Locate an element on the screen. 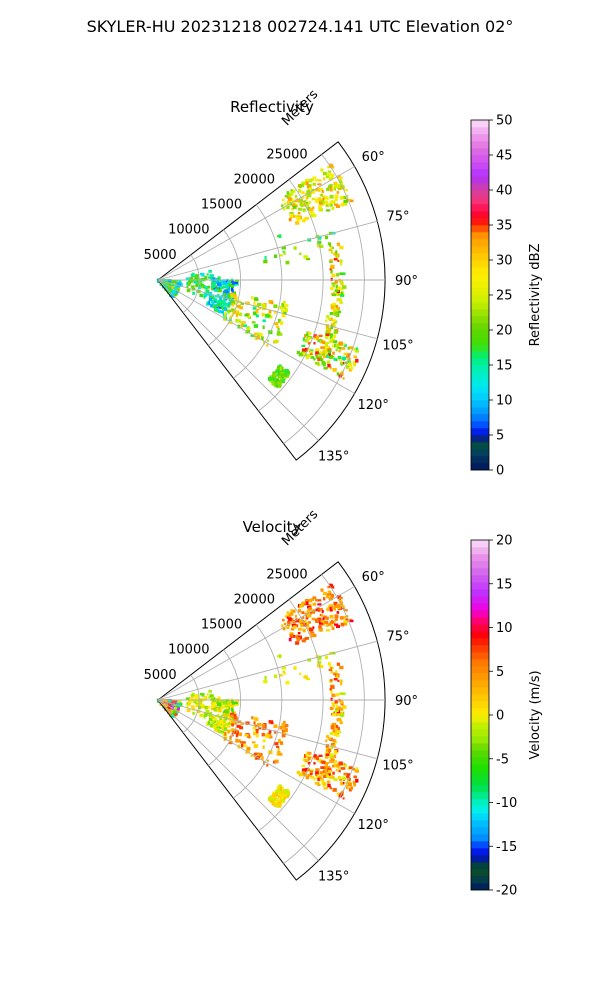 The image size is (600, 1000). azimuth-tick-label: 60° is located at coordinates (373, 157).